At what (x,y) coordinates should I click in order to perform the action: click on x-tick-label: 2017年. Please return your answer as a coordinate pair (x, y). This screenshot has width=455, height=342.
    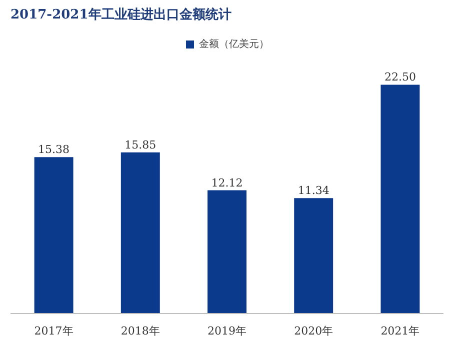
    Looking at the image, I should click on (54, 331).